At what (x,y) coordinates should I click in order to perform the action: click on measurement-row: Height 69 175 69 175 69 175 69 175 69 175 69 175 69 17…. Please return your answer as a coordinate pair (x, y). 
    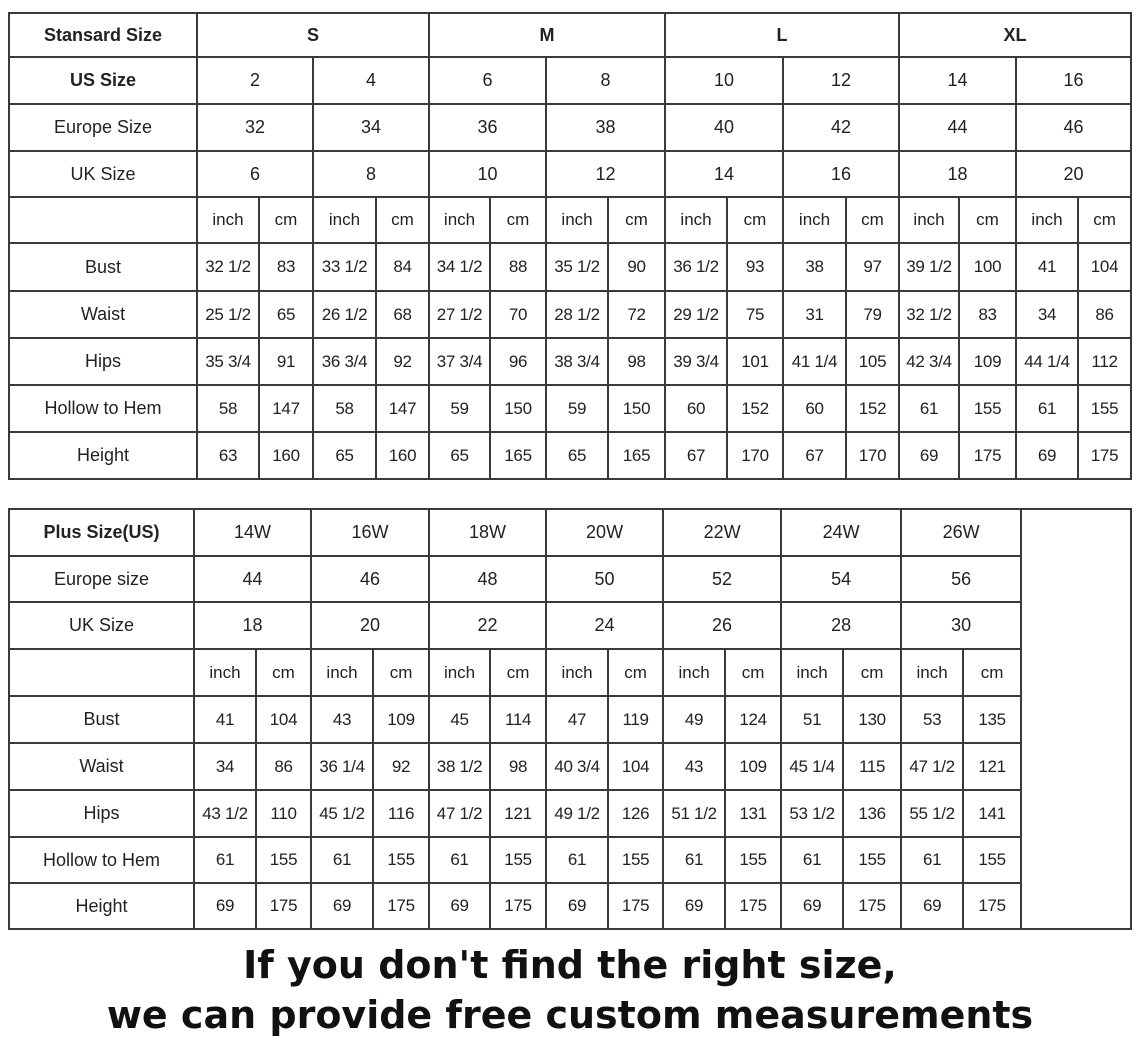
    Looking at the image, I should click on (569, 906).